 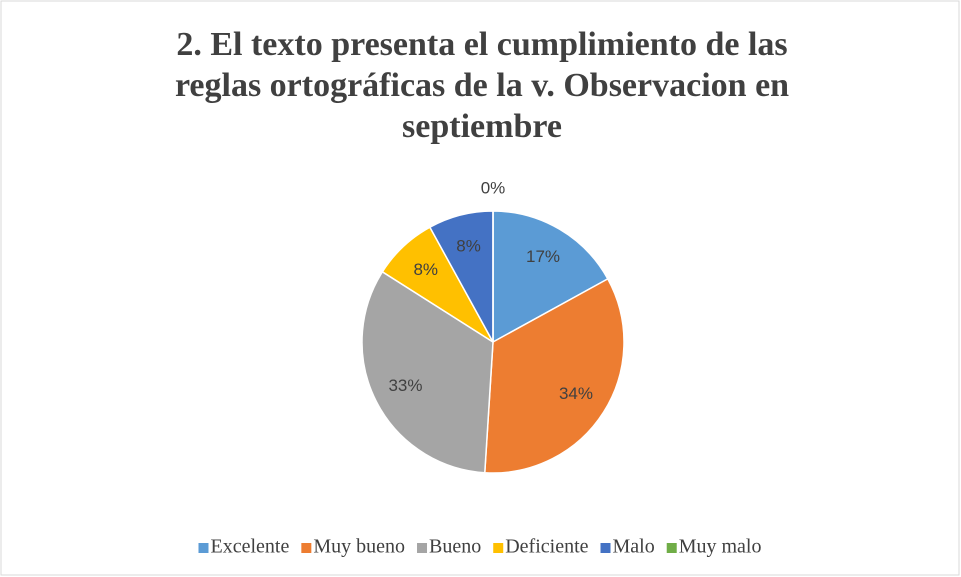 What do you see at coordinates (482, 126) in the screenshot?
I see `chart-title: septiembre` at bounding box center [482, 126].